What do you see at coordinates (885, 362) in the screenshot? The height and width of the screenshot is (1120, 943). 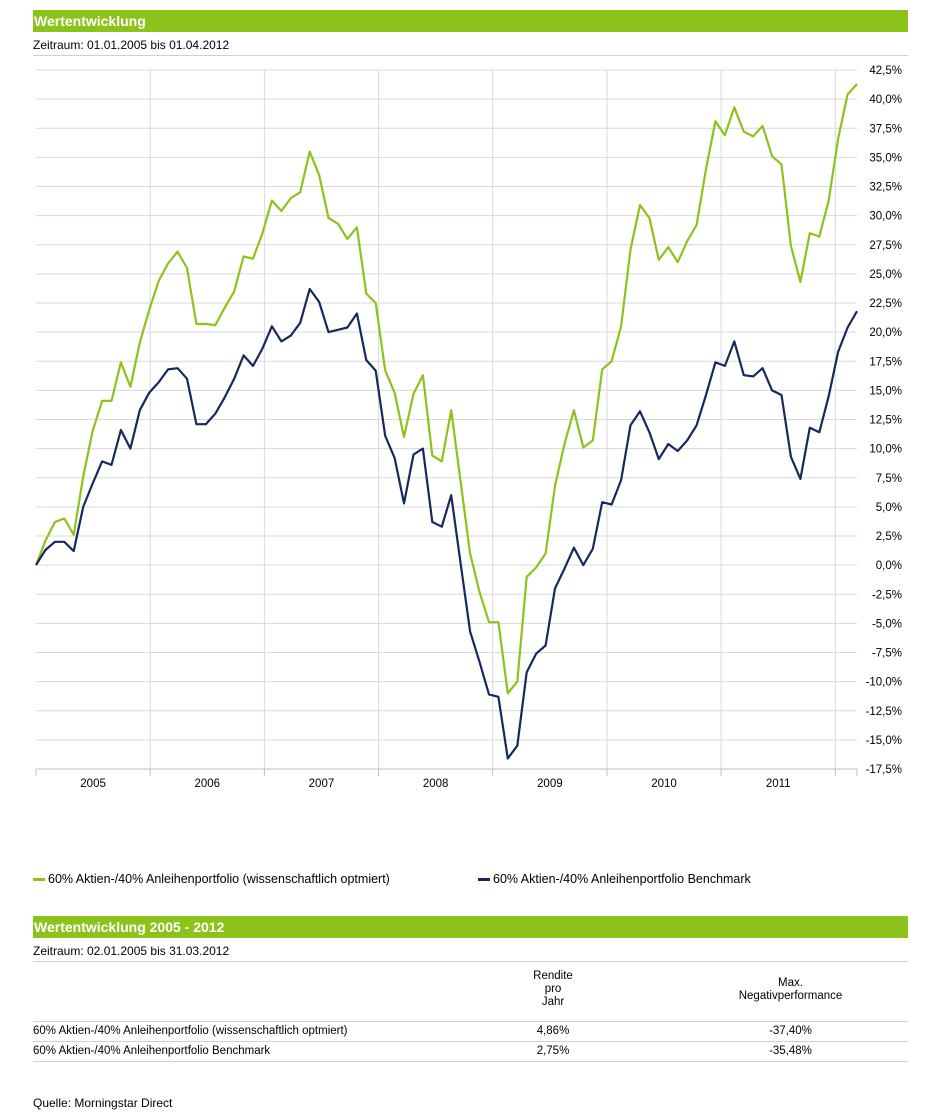 I see `y-tick-label: 17,5%` at bounding box center [885, 362].